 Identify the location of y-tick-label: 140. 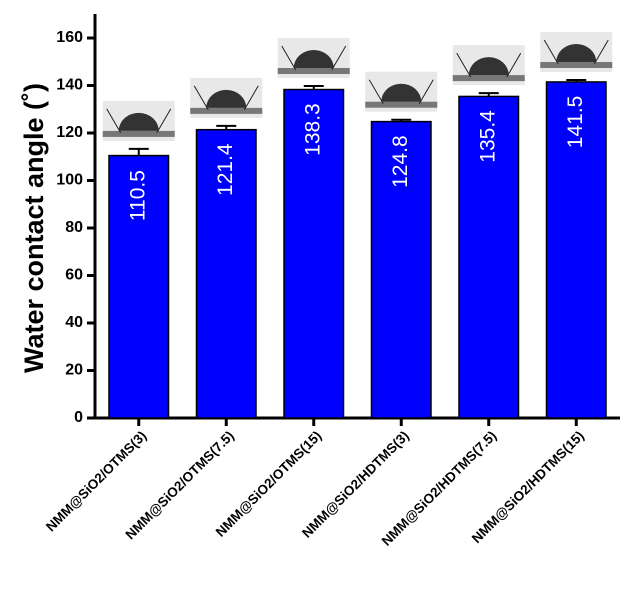
(69, 85).